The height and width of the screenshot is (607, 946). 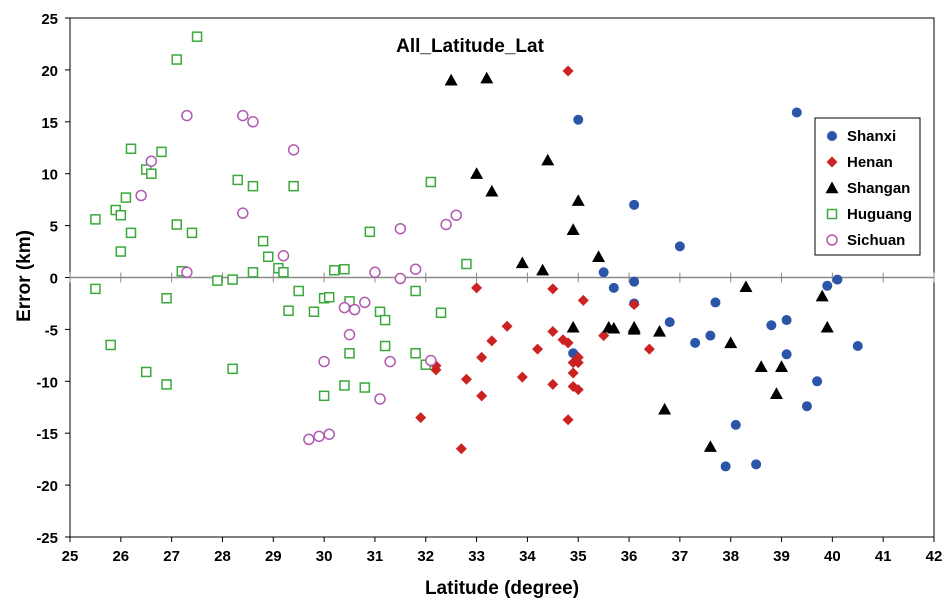 What do you see at coordinates (832, 162) in the screenshot?
I see `legend-marker-henan` at bounding box center [832, 162].